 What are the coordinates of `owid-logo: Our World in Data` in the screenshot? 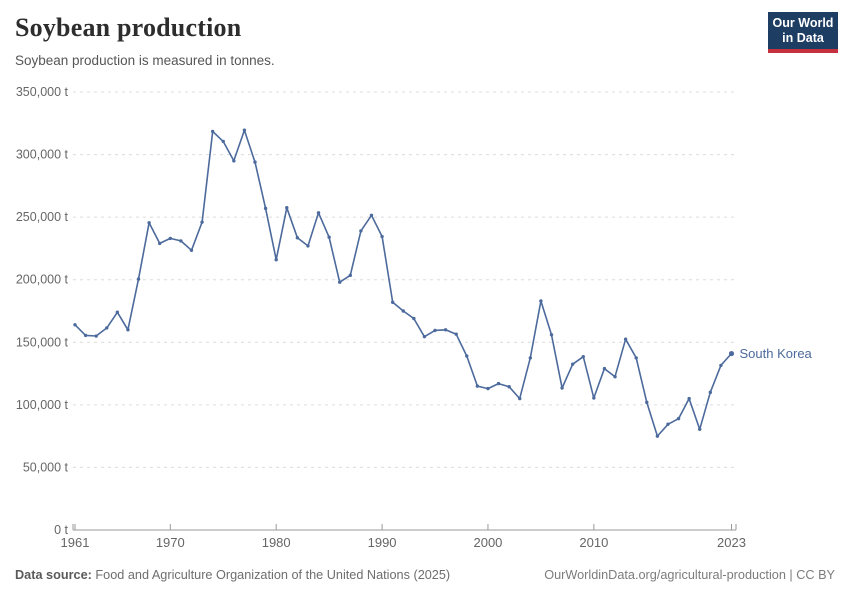 It's located at (803, 32).